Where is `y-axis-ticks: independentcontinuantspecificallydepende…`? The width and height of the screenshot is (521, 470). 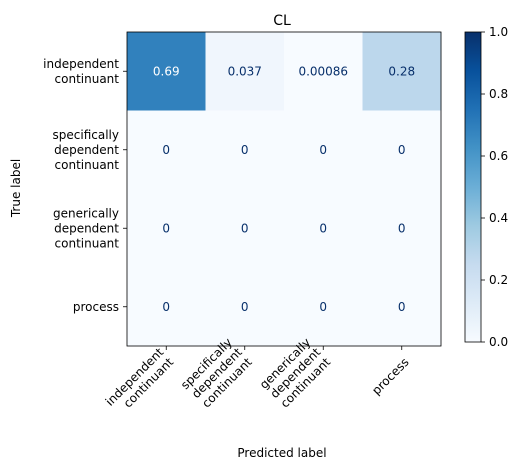 y-axis-ticks: independentcontinuantspecificallydepende… is located at coordinates (85, 185).